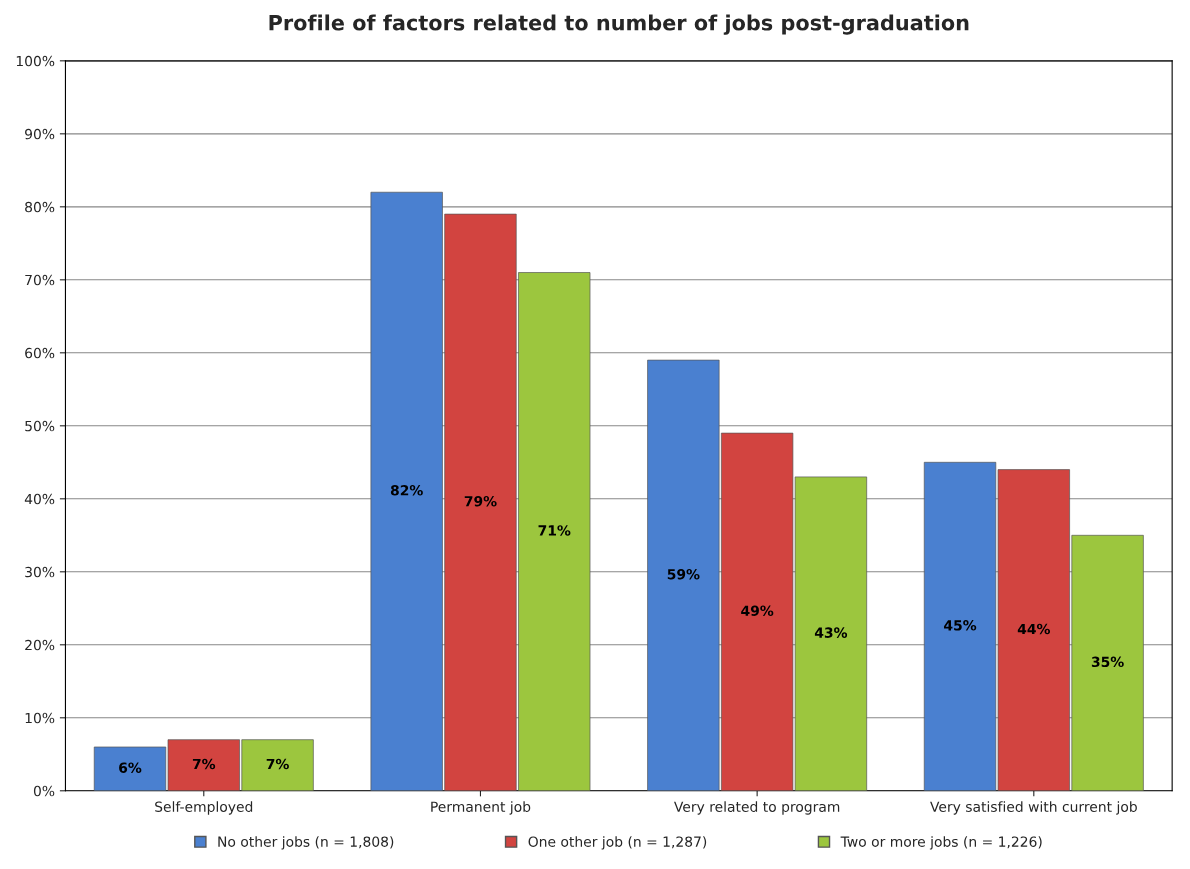 The height and width of the screenshot is (869, 1190). I want to click on y-tick-label: 80%, so click(40, 207).